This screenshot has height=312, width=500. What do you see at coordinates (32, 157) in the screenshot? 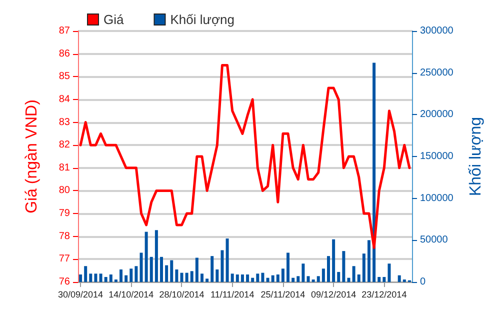
I see `y-axis-title: Giá (ngàn VND)` at bounding box center [32, 157].